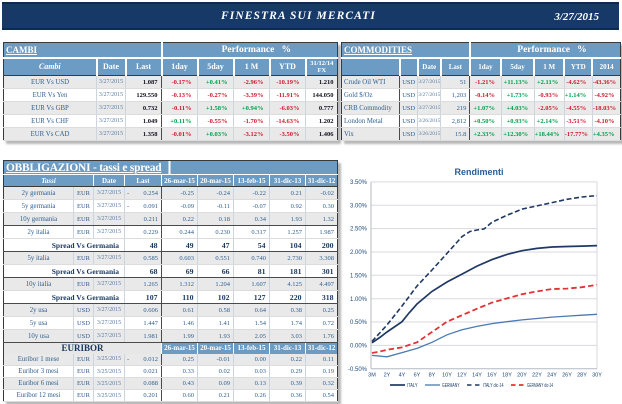  Describe the element at coordinates (359, 323) in the screenshot. I see `svg-text: 0.50%` at that location.